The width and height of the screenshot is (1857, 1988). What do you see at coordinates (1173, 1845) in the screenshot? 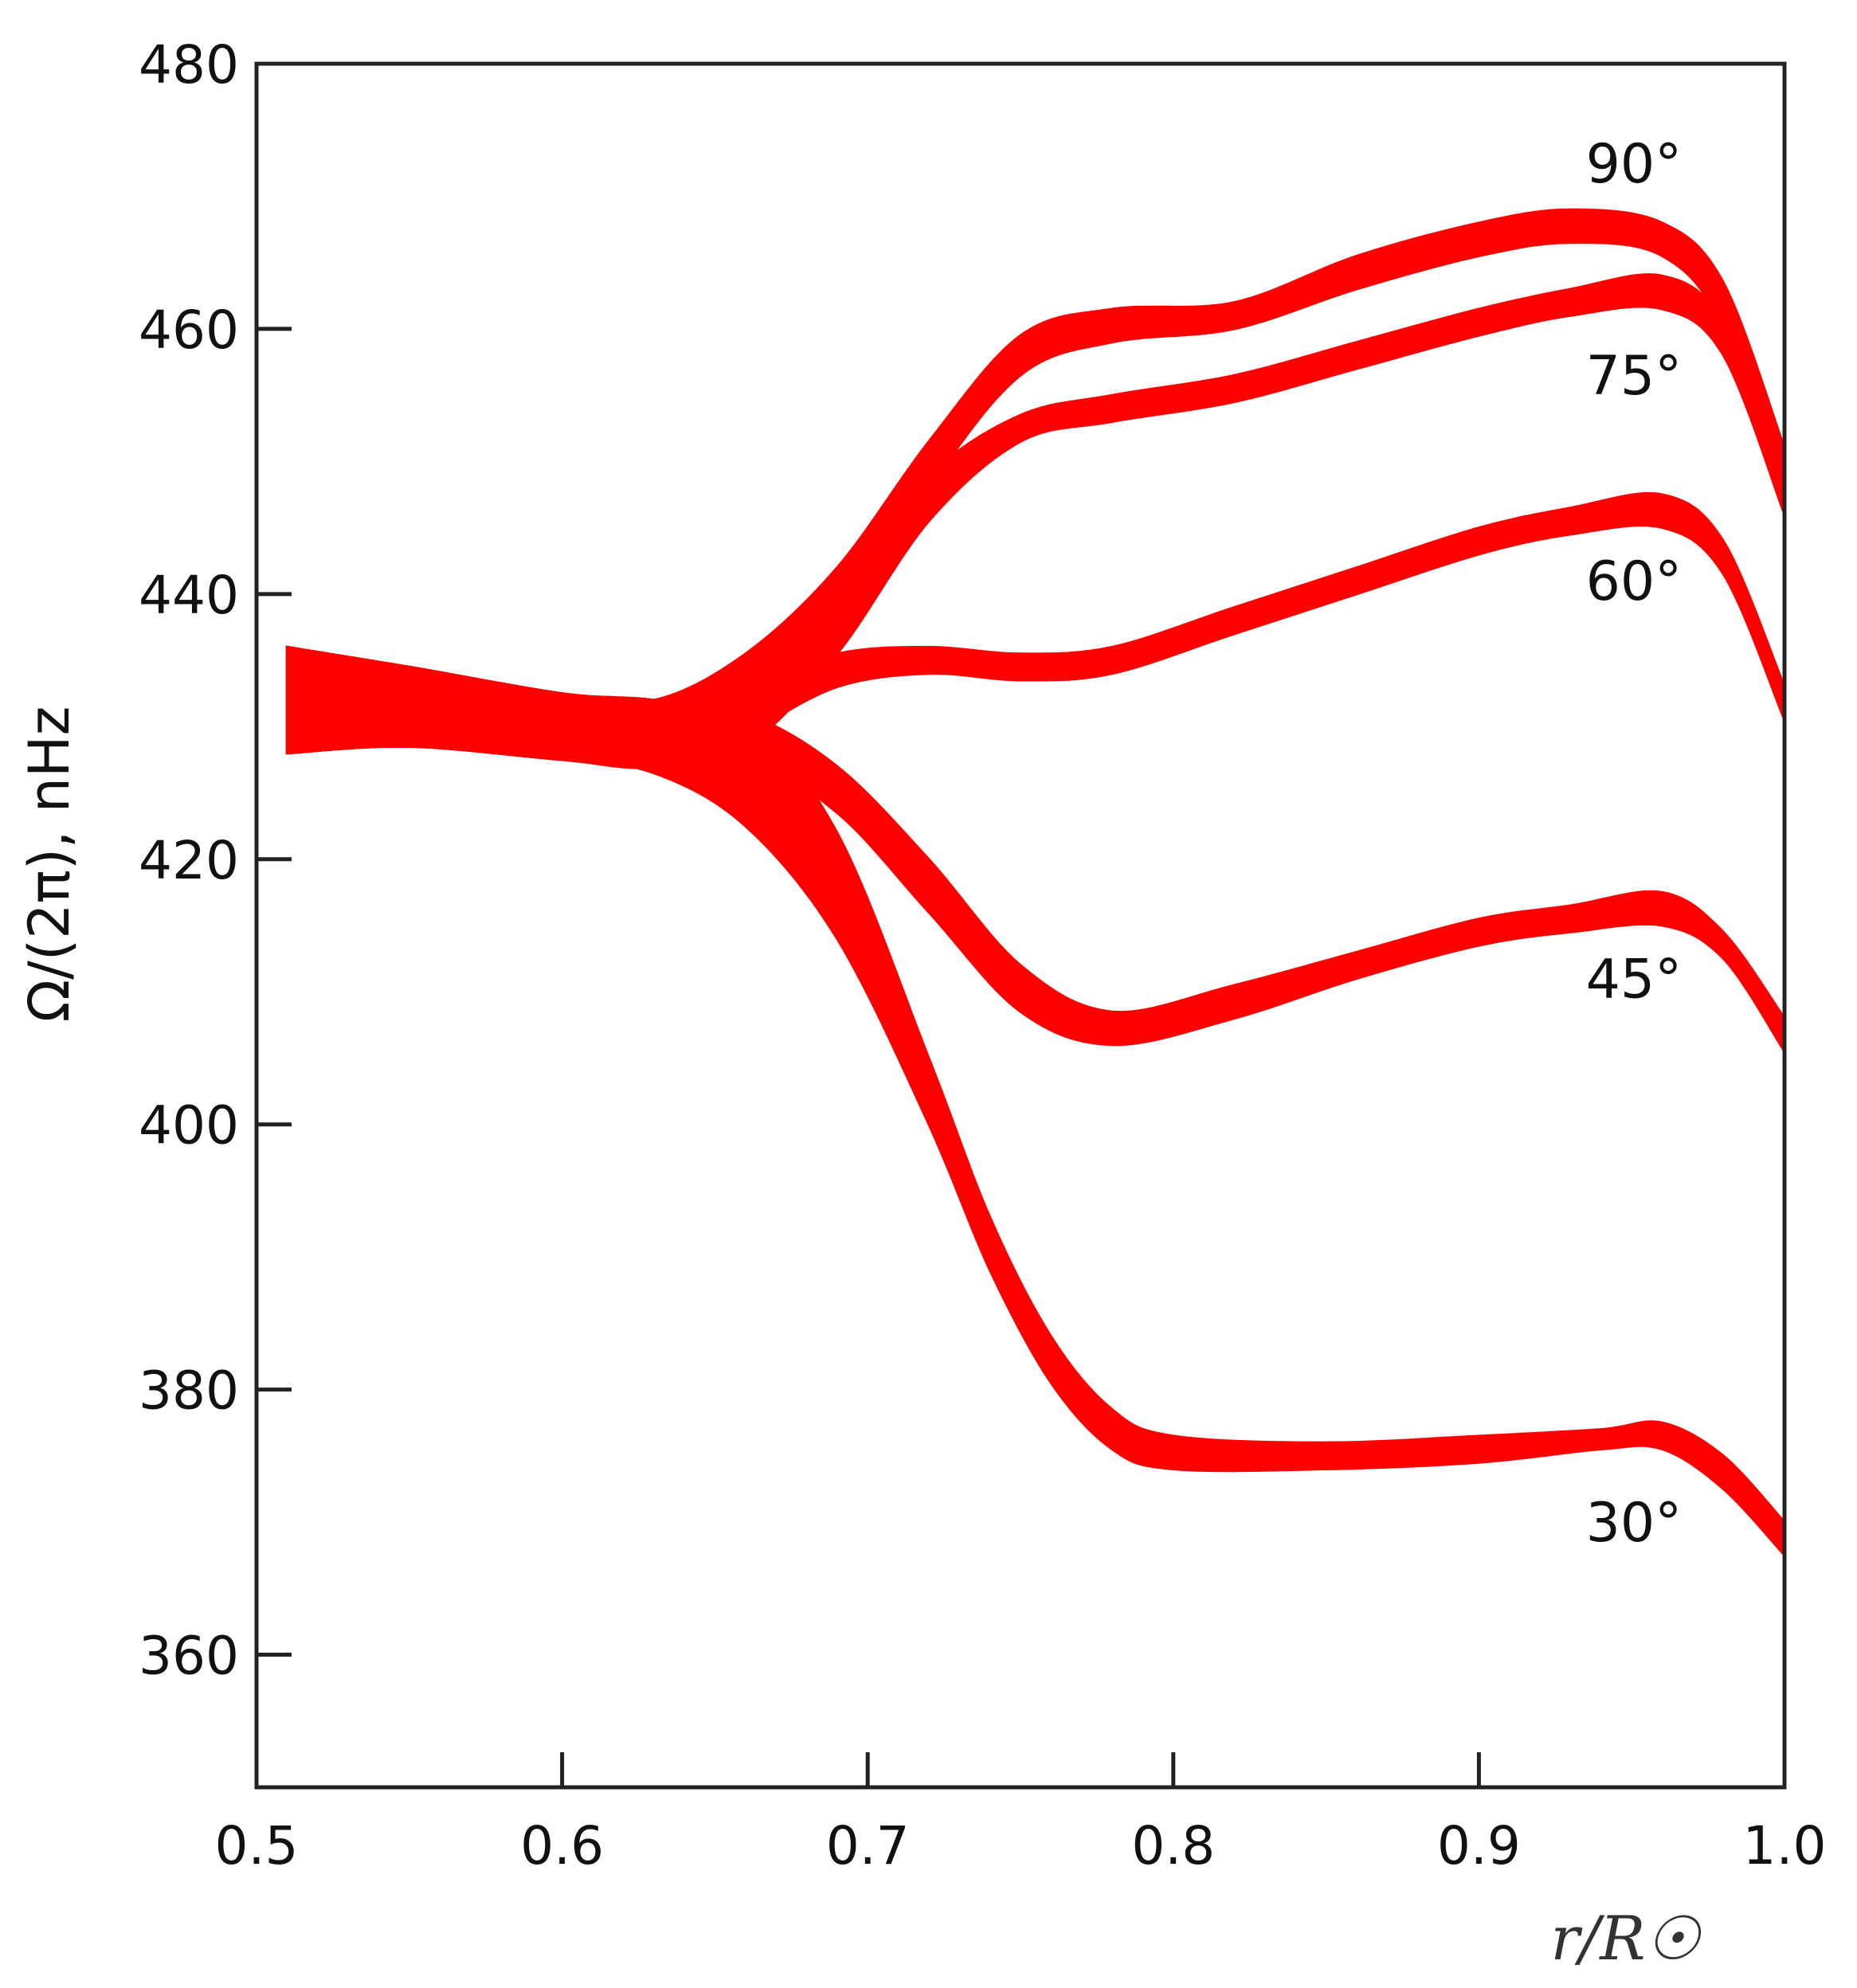
I see `x-tick-label: 0.8` at bounding box center [1173, 1845].